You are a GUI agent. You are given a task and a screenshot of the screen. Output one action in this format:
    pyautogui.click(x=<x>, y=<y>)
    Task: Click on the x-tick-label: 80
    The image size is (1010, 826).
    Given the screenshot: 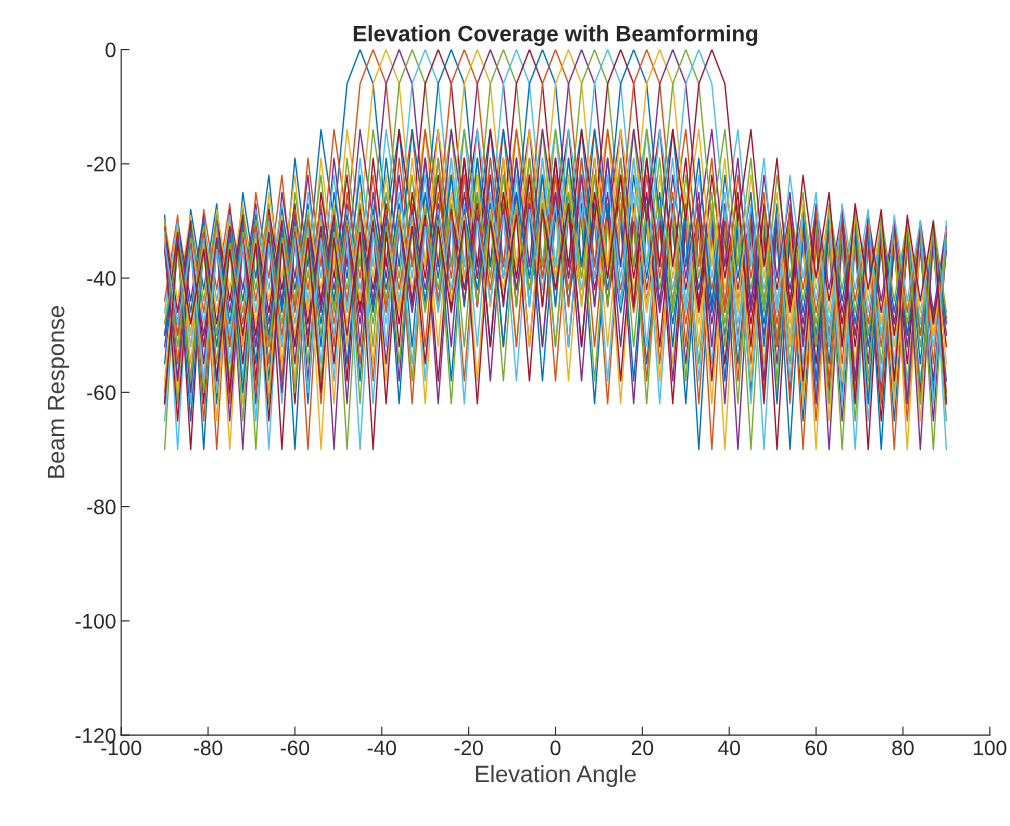 What is the action you would take?
    pyautogui.click(x=903, y=748)
    